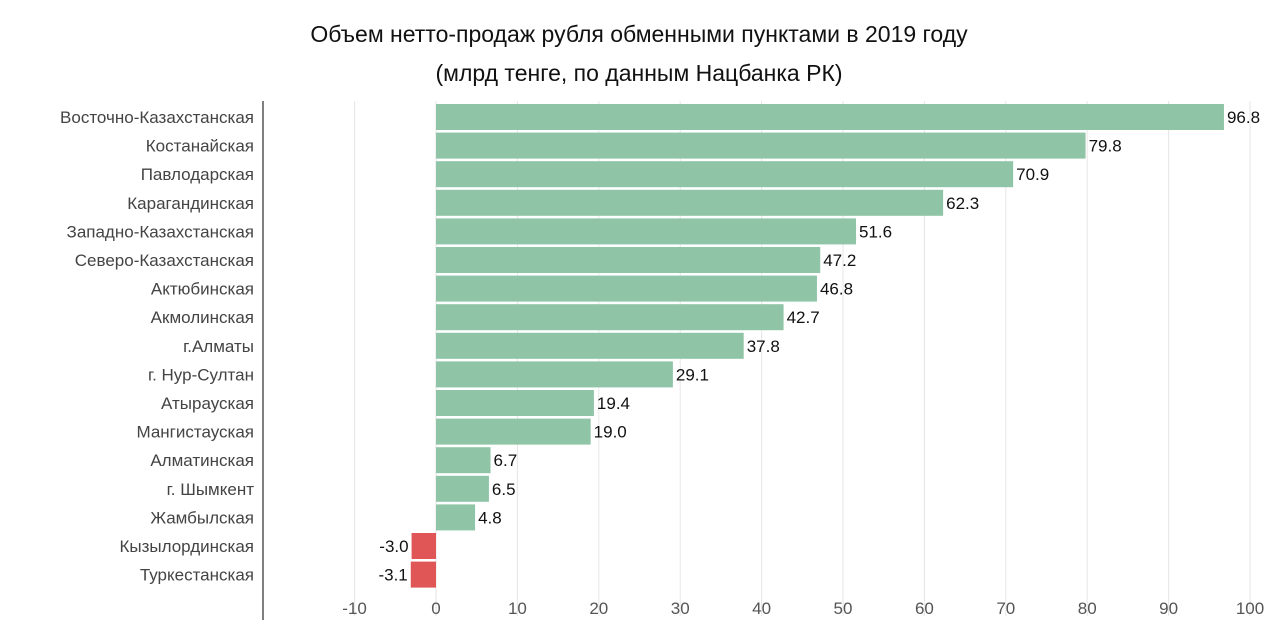 This screenshot has height=629, width=1278. Describe the element at coordinates (610, 432) in the screenshot. I see `data-label: 19.0` at that location.